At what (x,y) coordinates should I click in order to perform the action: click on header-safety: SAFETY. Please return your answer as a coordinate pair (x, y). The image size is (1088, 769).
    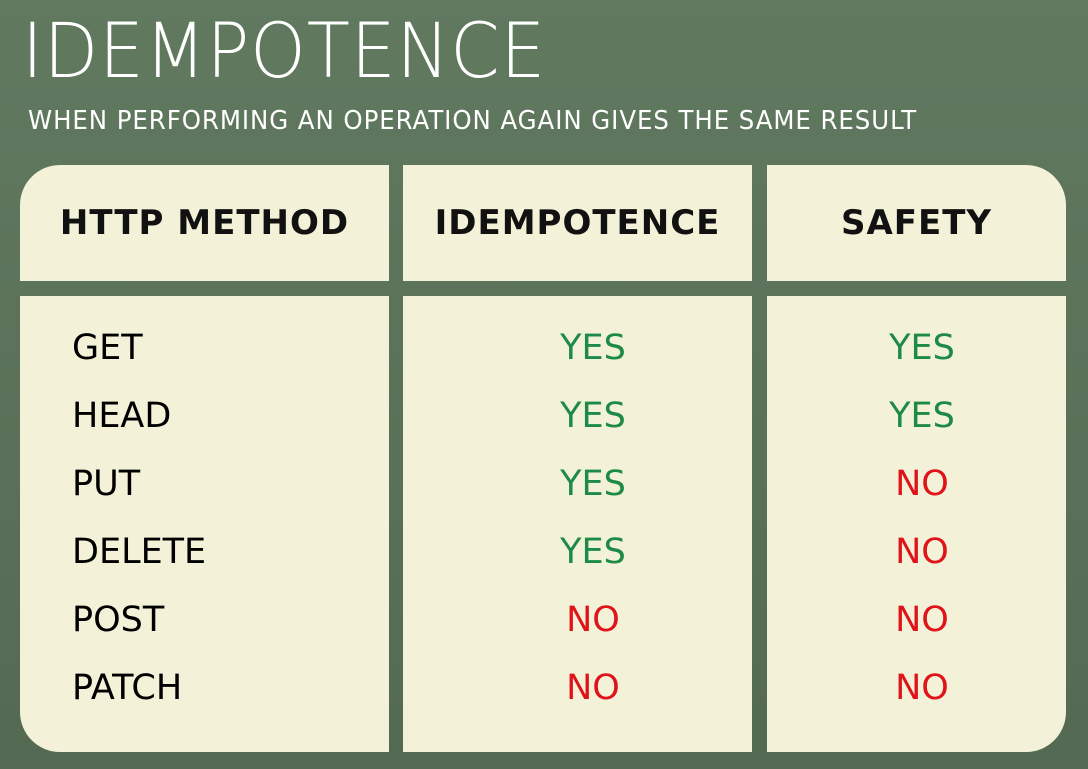
    Looking at the image, I should click on (916, 223).